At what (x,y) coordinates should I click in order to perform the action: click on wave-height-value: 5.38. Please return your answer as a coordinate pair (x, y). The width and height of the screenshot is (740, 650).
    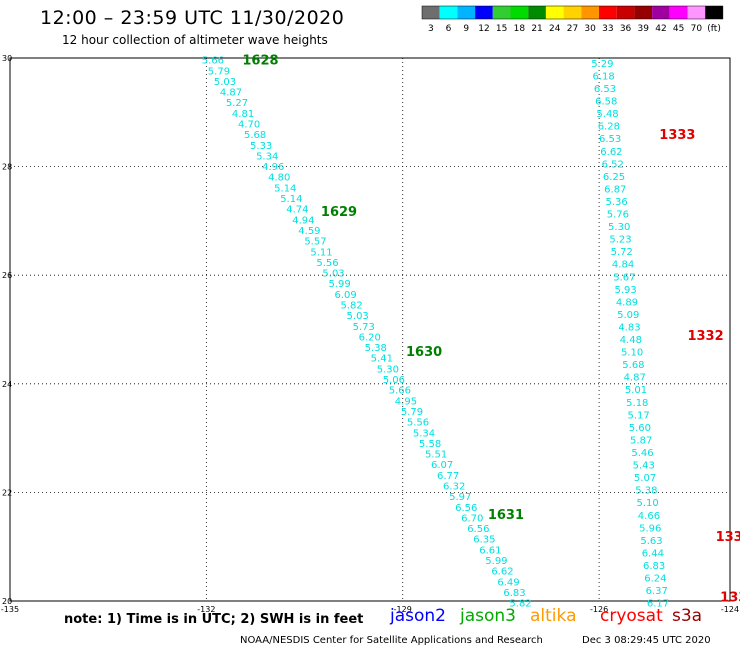
    Looking at the image, I should click on (376, 348).